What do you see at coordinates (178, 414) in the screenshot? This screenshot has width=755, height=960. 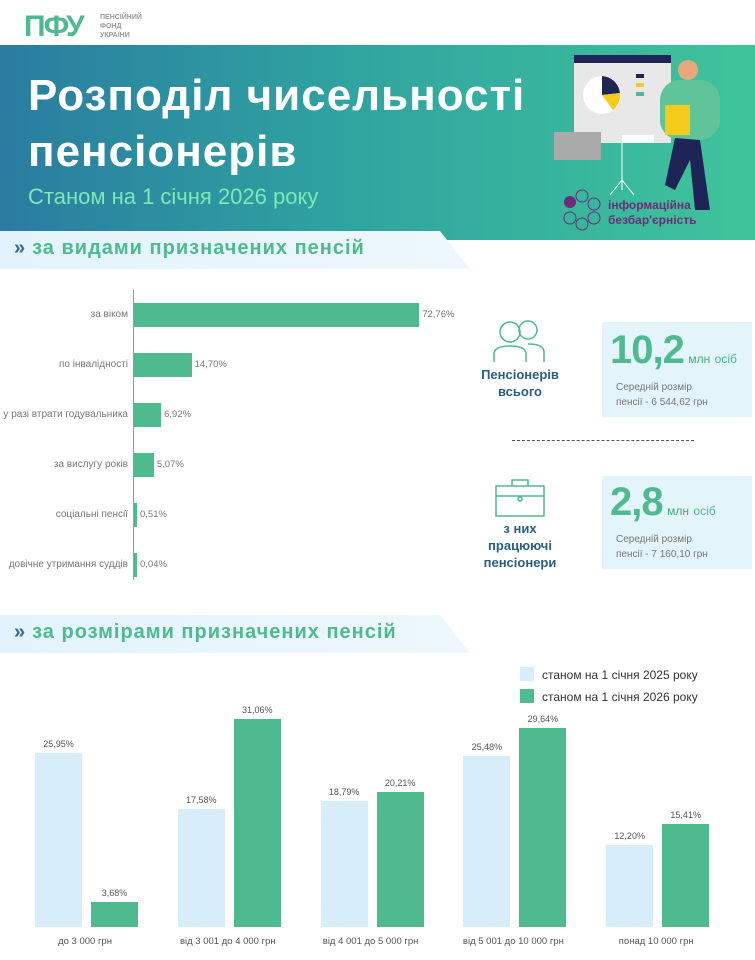 I see `data-label: 6,92%` at bounding box center [178, 414].